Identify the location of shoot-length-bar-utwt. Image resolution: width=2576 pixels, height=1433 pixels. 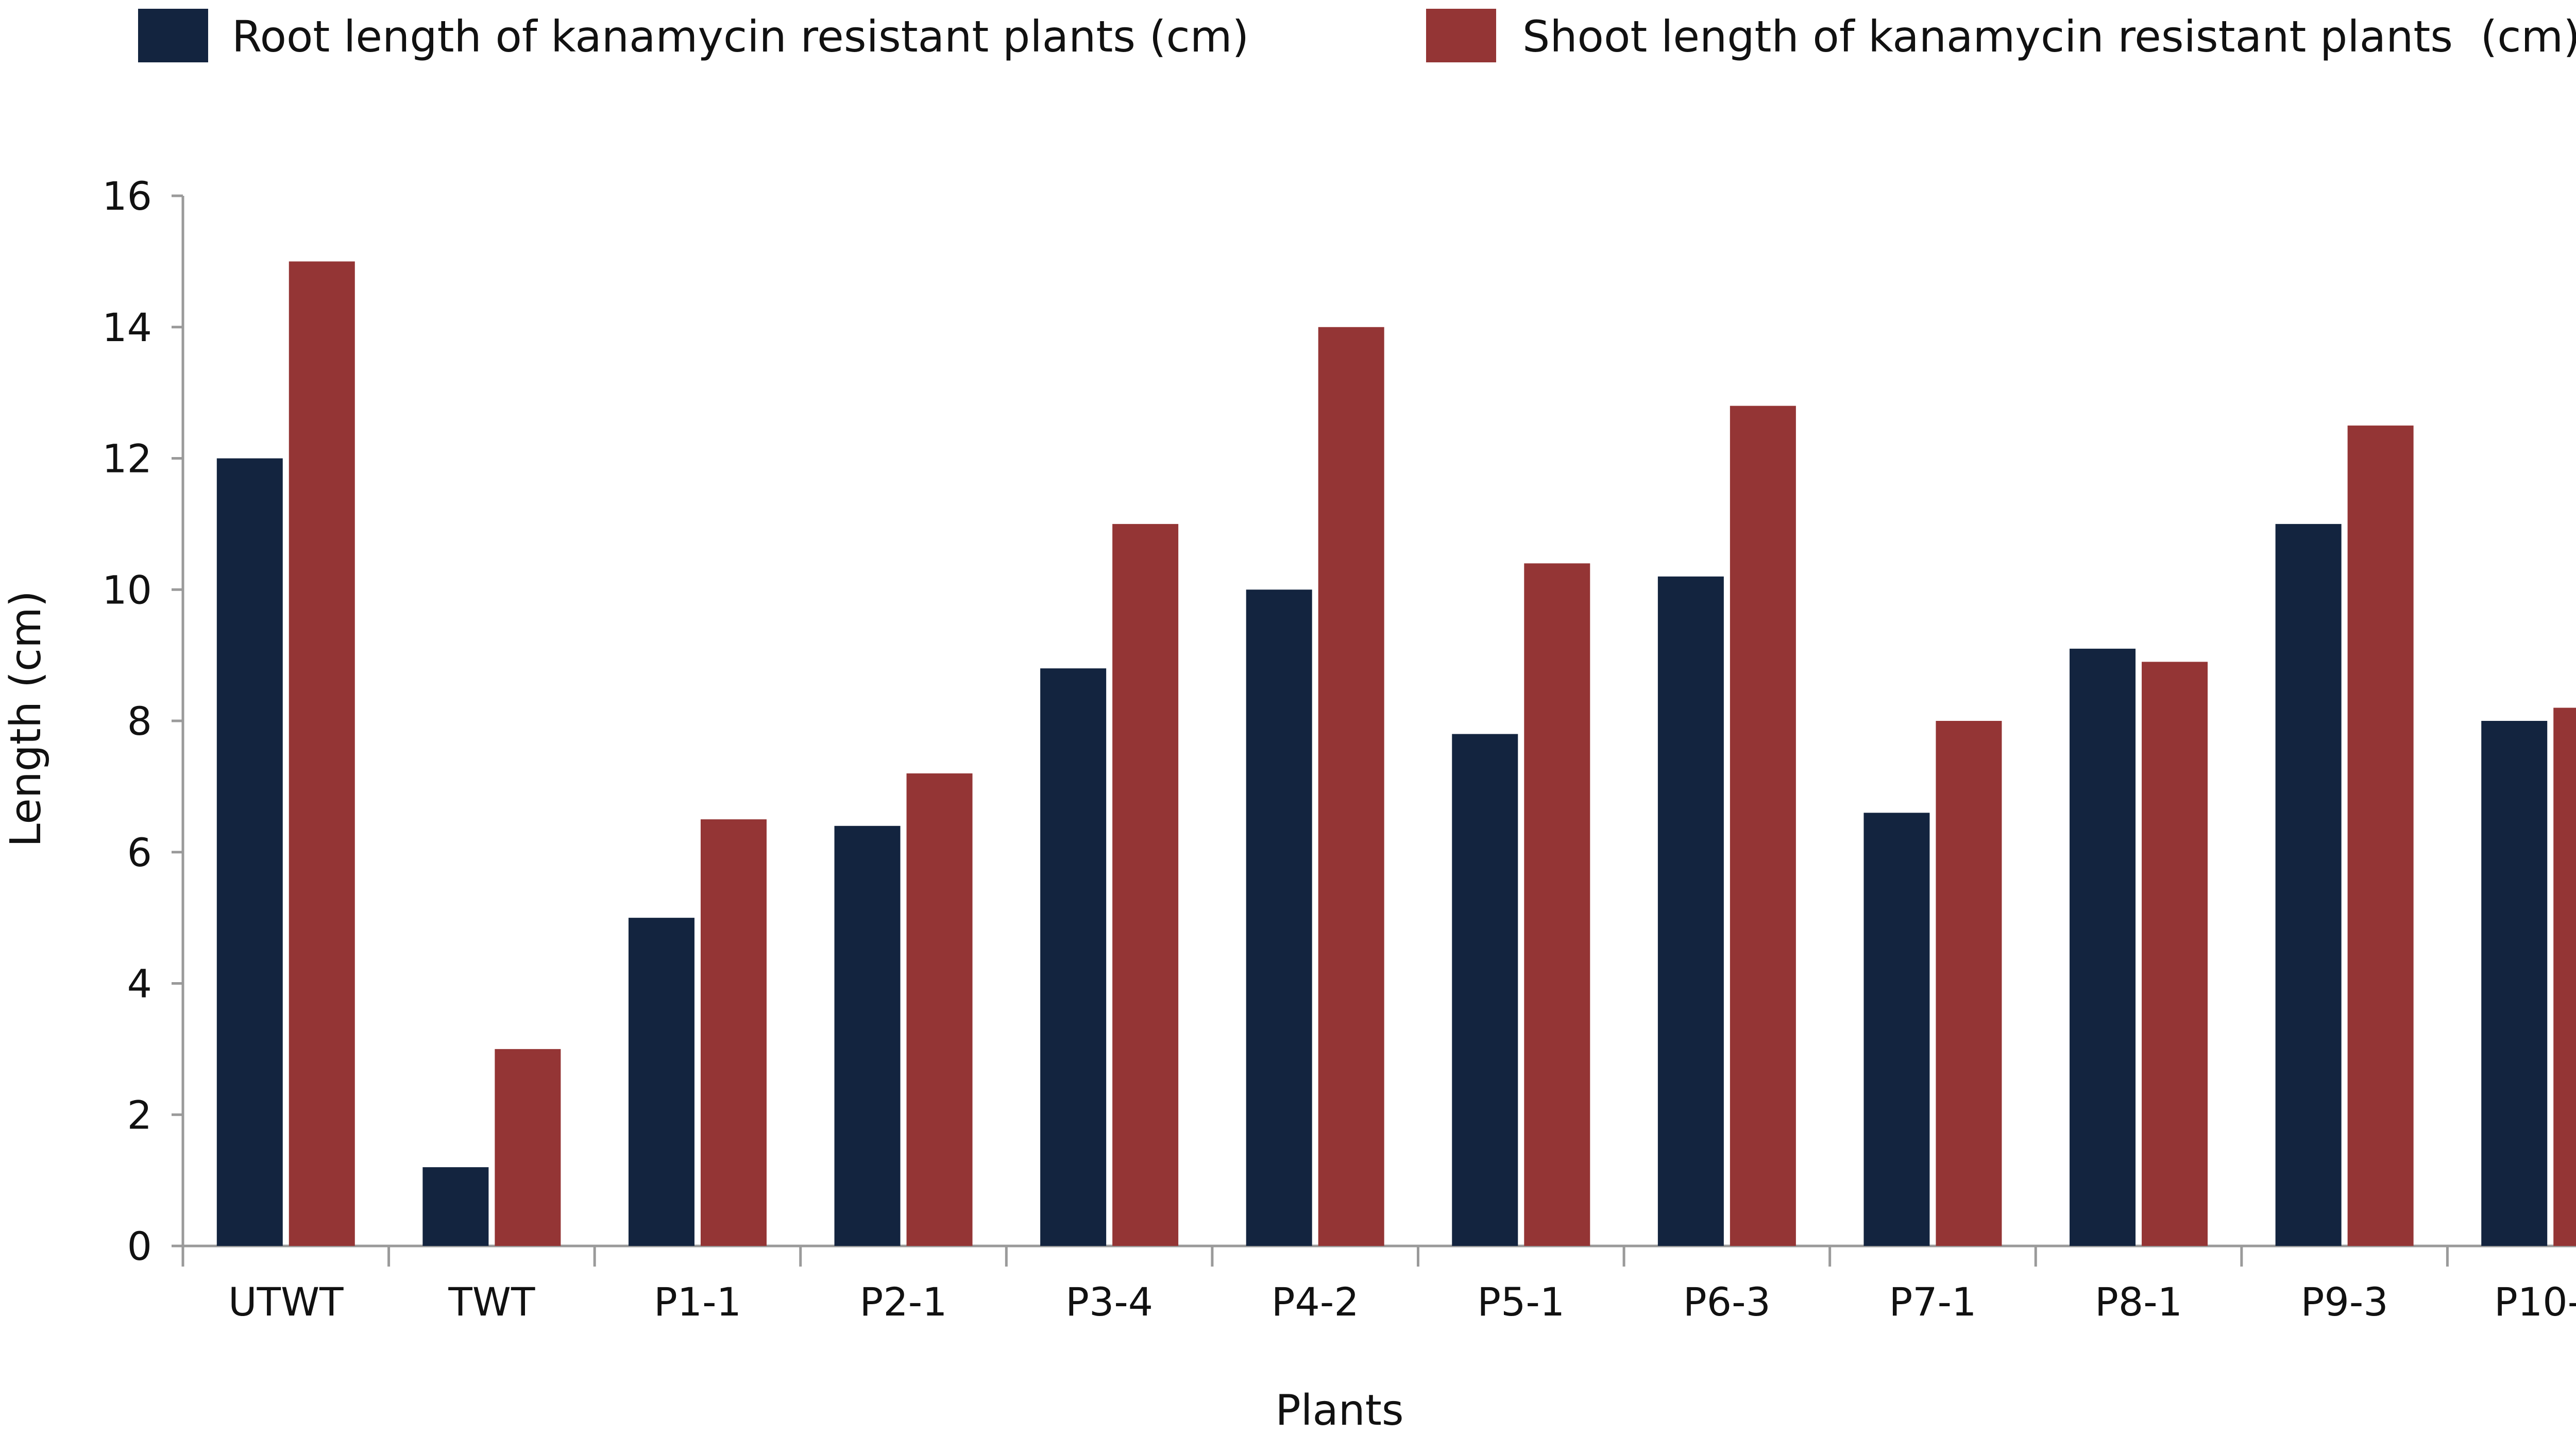
(322, 753).